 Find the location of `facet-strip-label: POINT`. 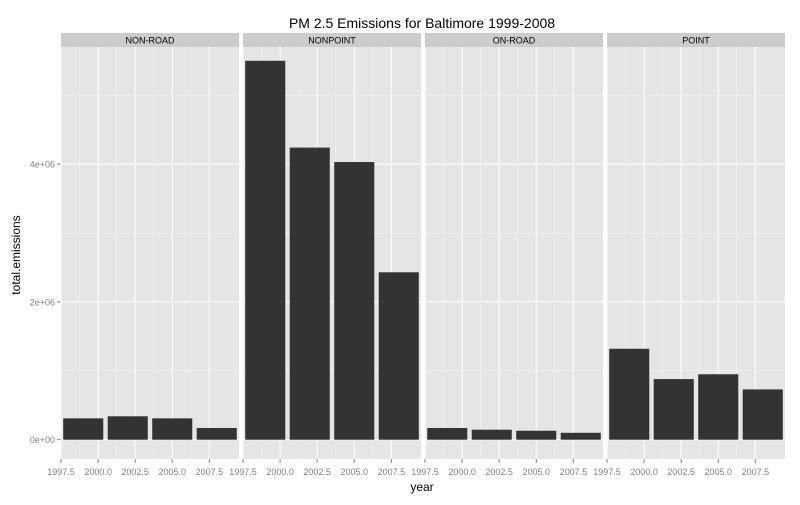

facet-strip-label: POINT is located at coordinates (696, 41).